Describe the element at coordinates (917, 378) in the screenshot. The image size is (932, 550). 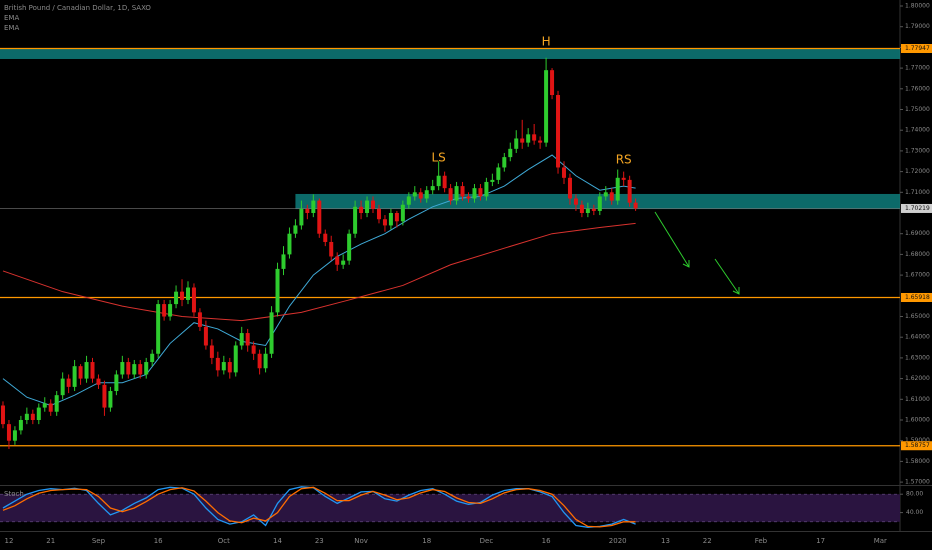
I see `y-tick-label: 1.62000` at that location.